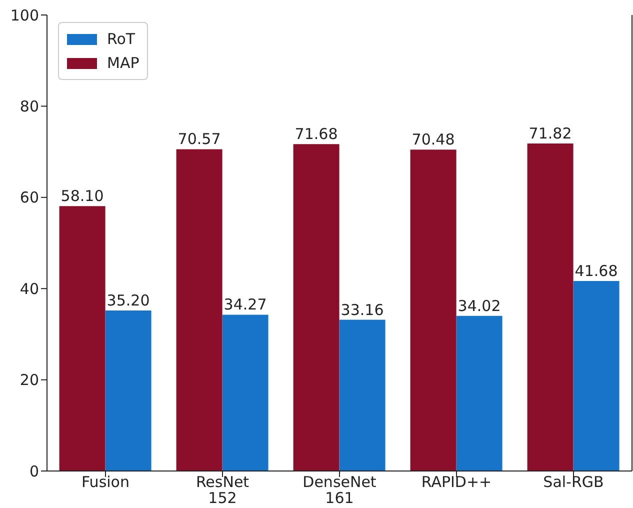 Image resolution: width=633 pixels, height=508 pixels. Describe the element at coordinates (362, 309) in the screenshot. I see `data-label: 33.16` at that location.